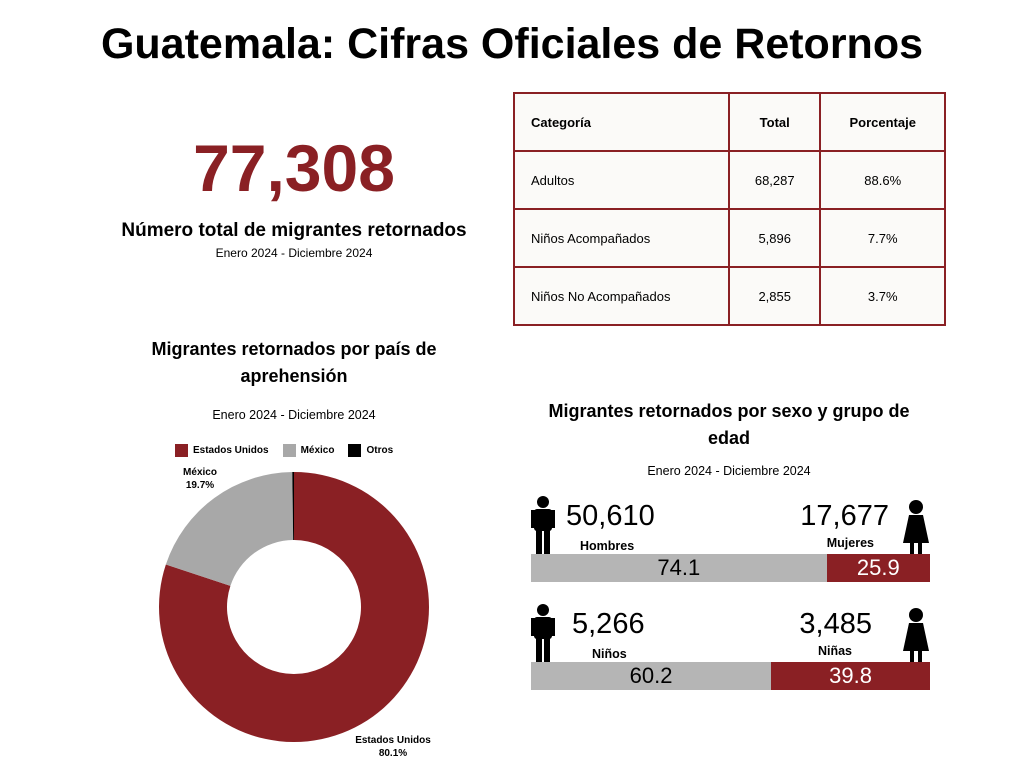 This screenshot has height=768, width=1024. Describe the element at coordinates (882, 180) in the screenshot. I see `cell: 88.6%` at that location.